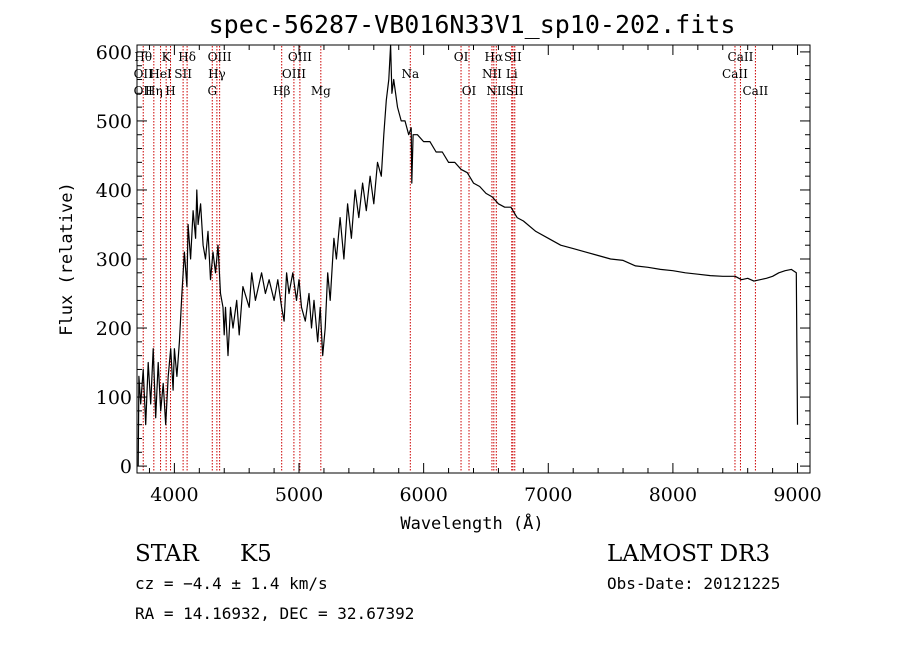 This screenshot has width=900, height=649. I want to click on x-tick-label: 8000, so click(673, 495).